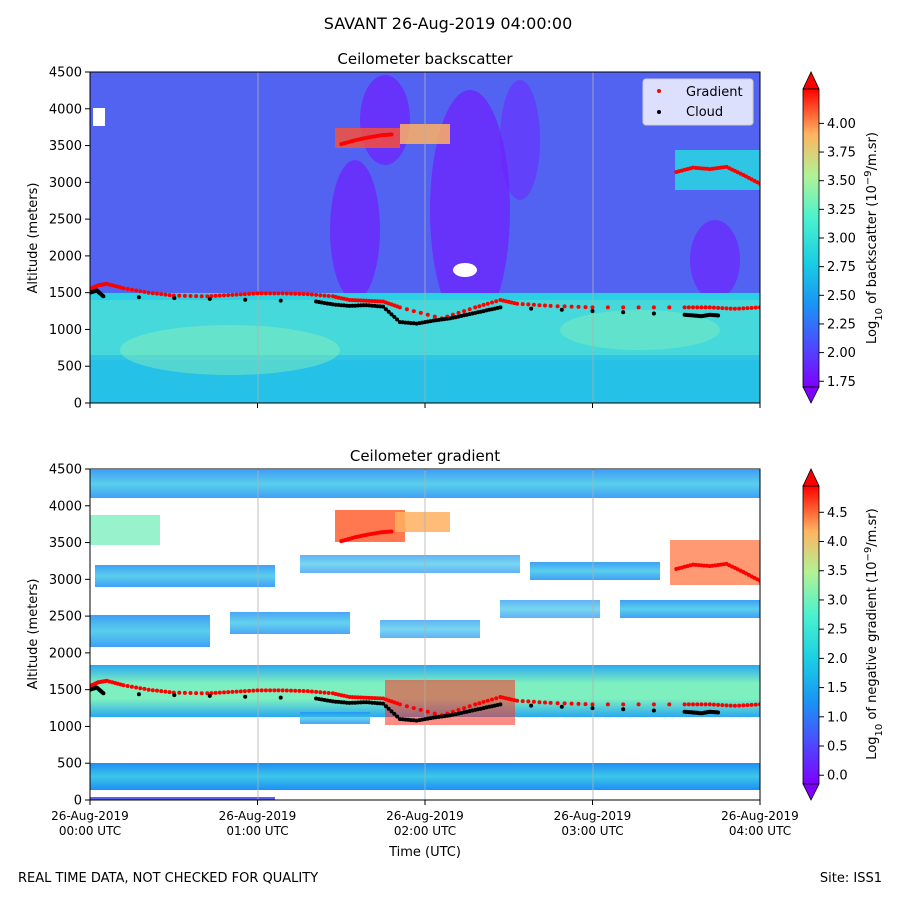 The width and height of the screenshot is (900, 900). What do you see at coordinates (837, 747) in the screenshot?
I see `colorbar-tick-label: 0.5` at bounding box center [837, 747].